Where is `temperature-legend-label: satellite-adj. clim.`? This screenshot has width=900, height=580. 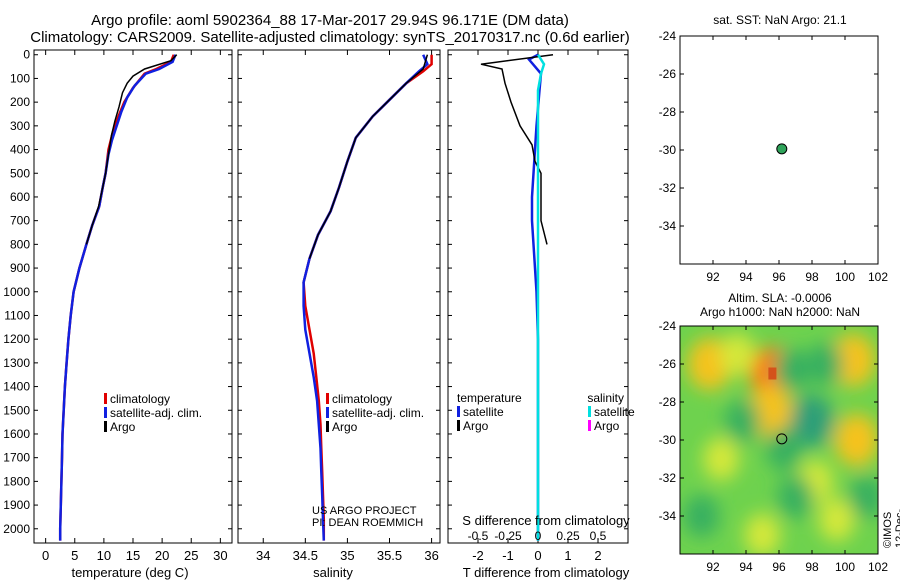
temperature-legend-label: satellite-adj. clim. is located at coordinates (156, 413).